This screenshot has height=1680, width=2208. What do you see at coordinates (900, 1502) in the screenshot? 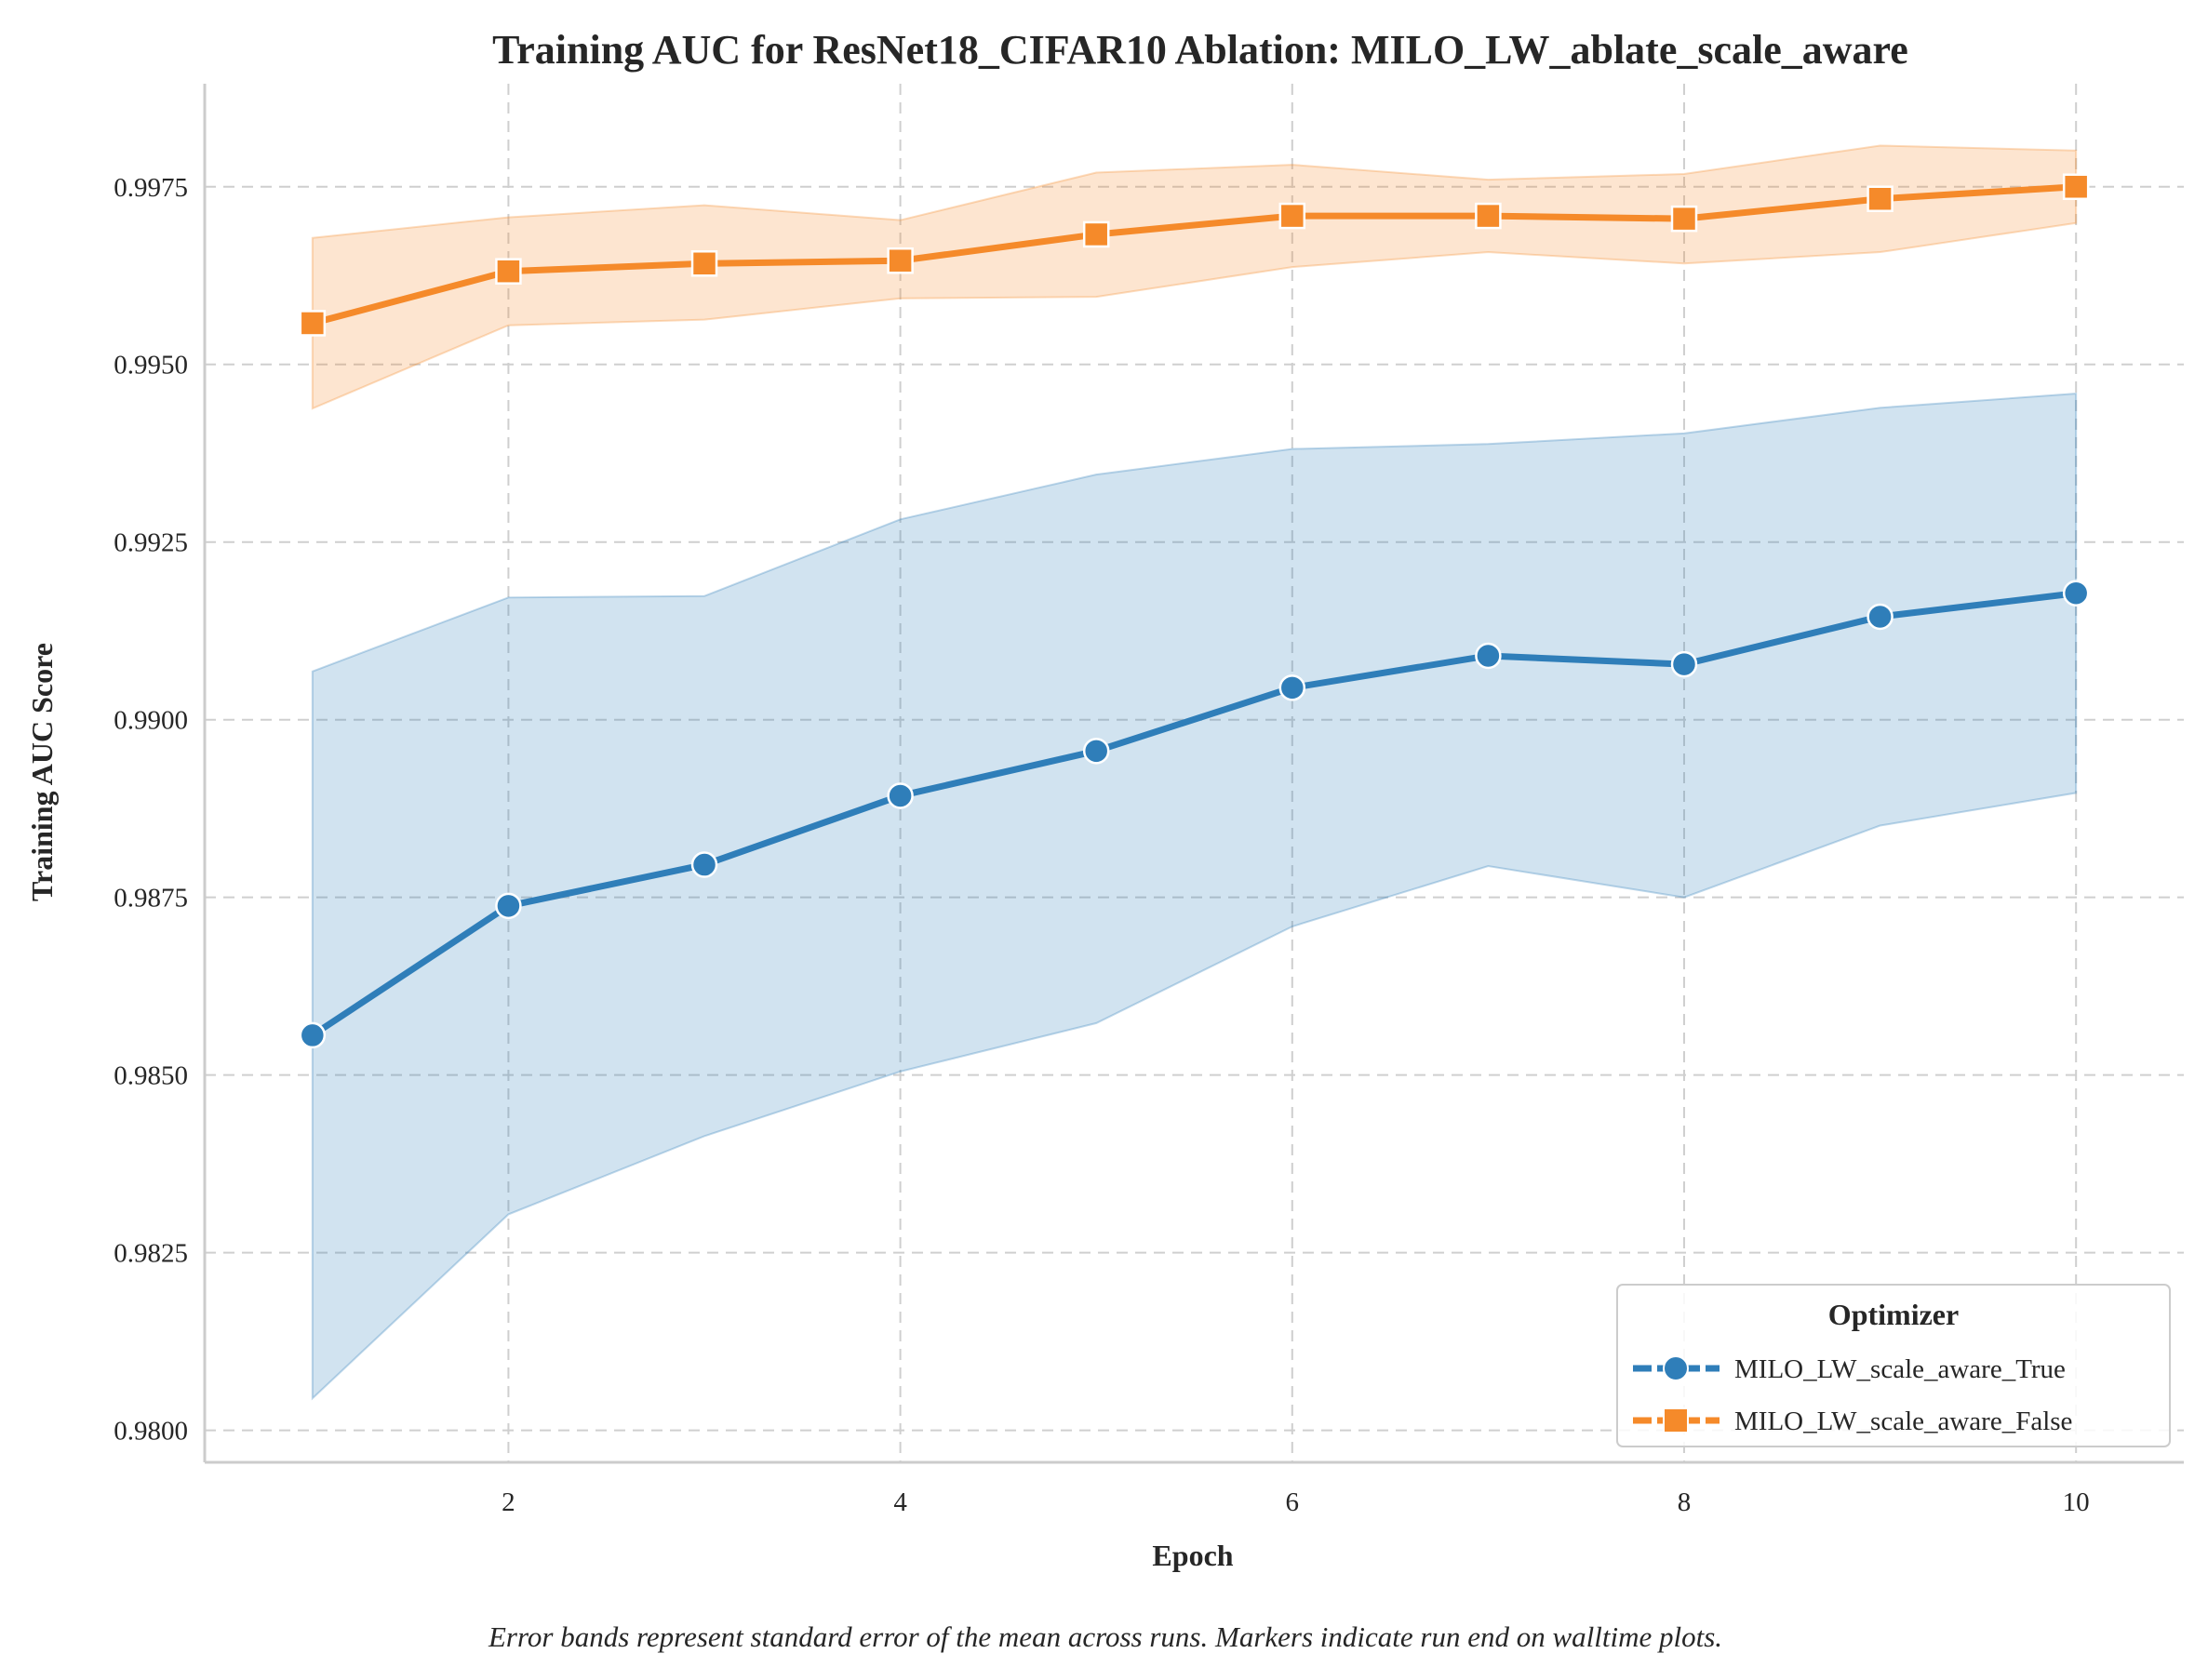
I see `x-tick-label: 4` at bounding box center [900, 1502].